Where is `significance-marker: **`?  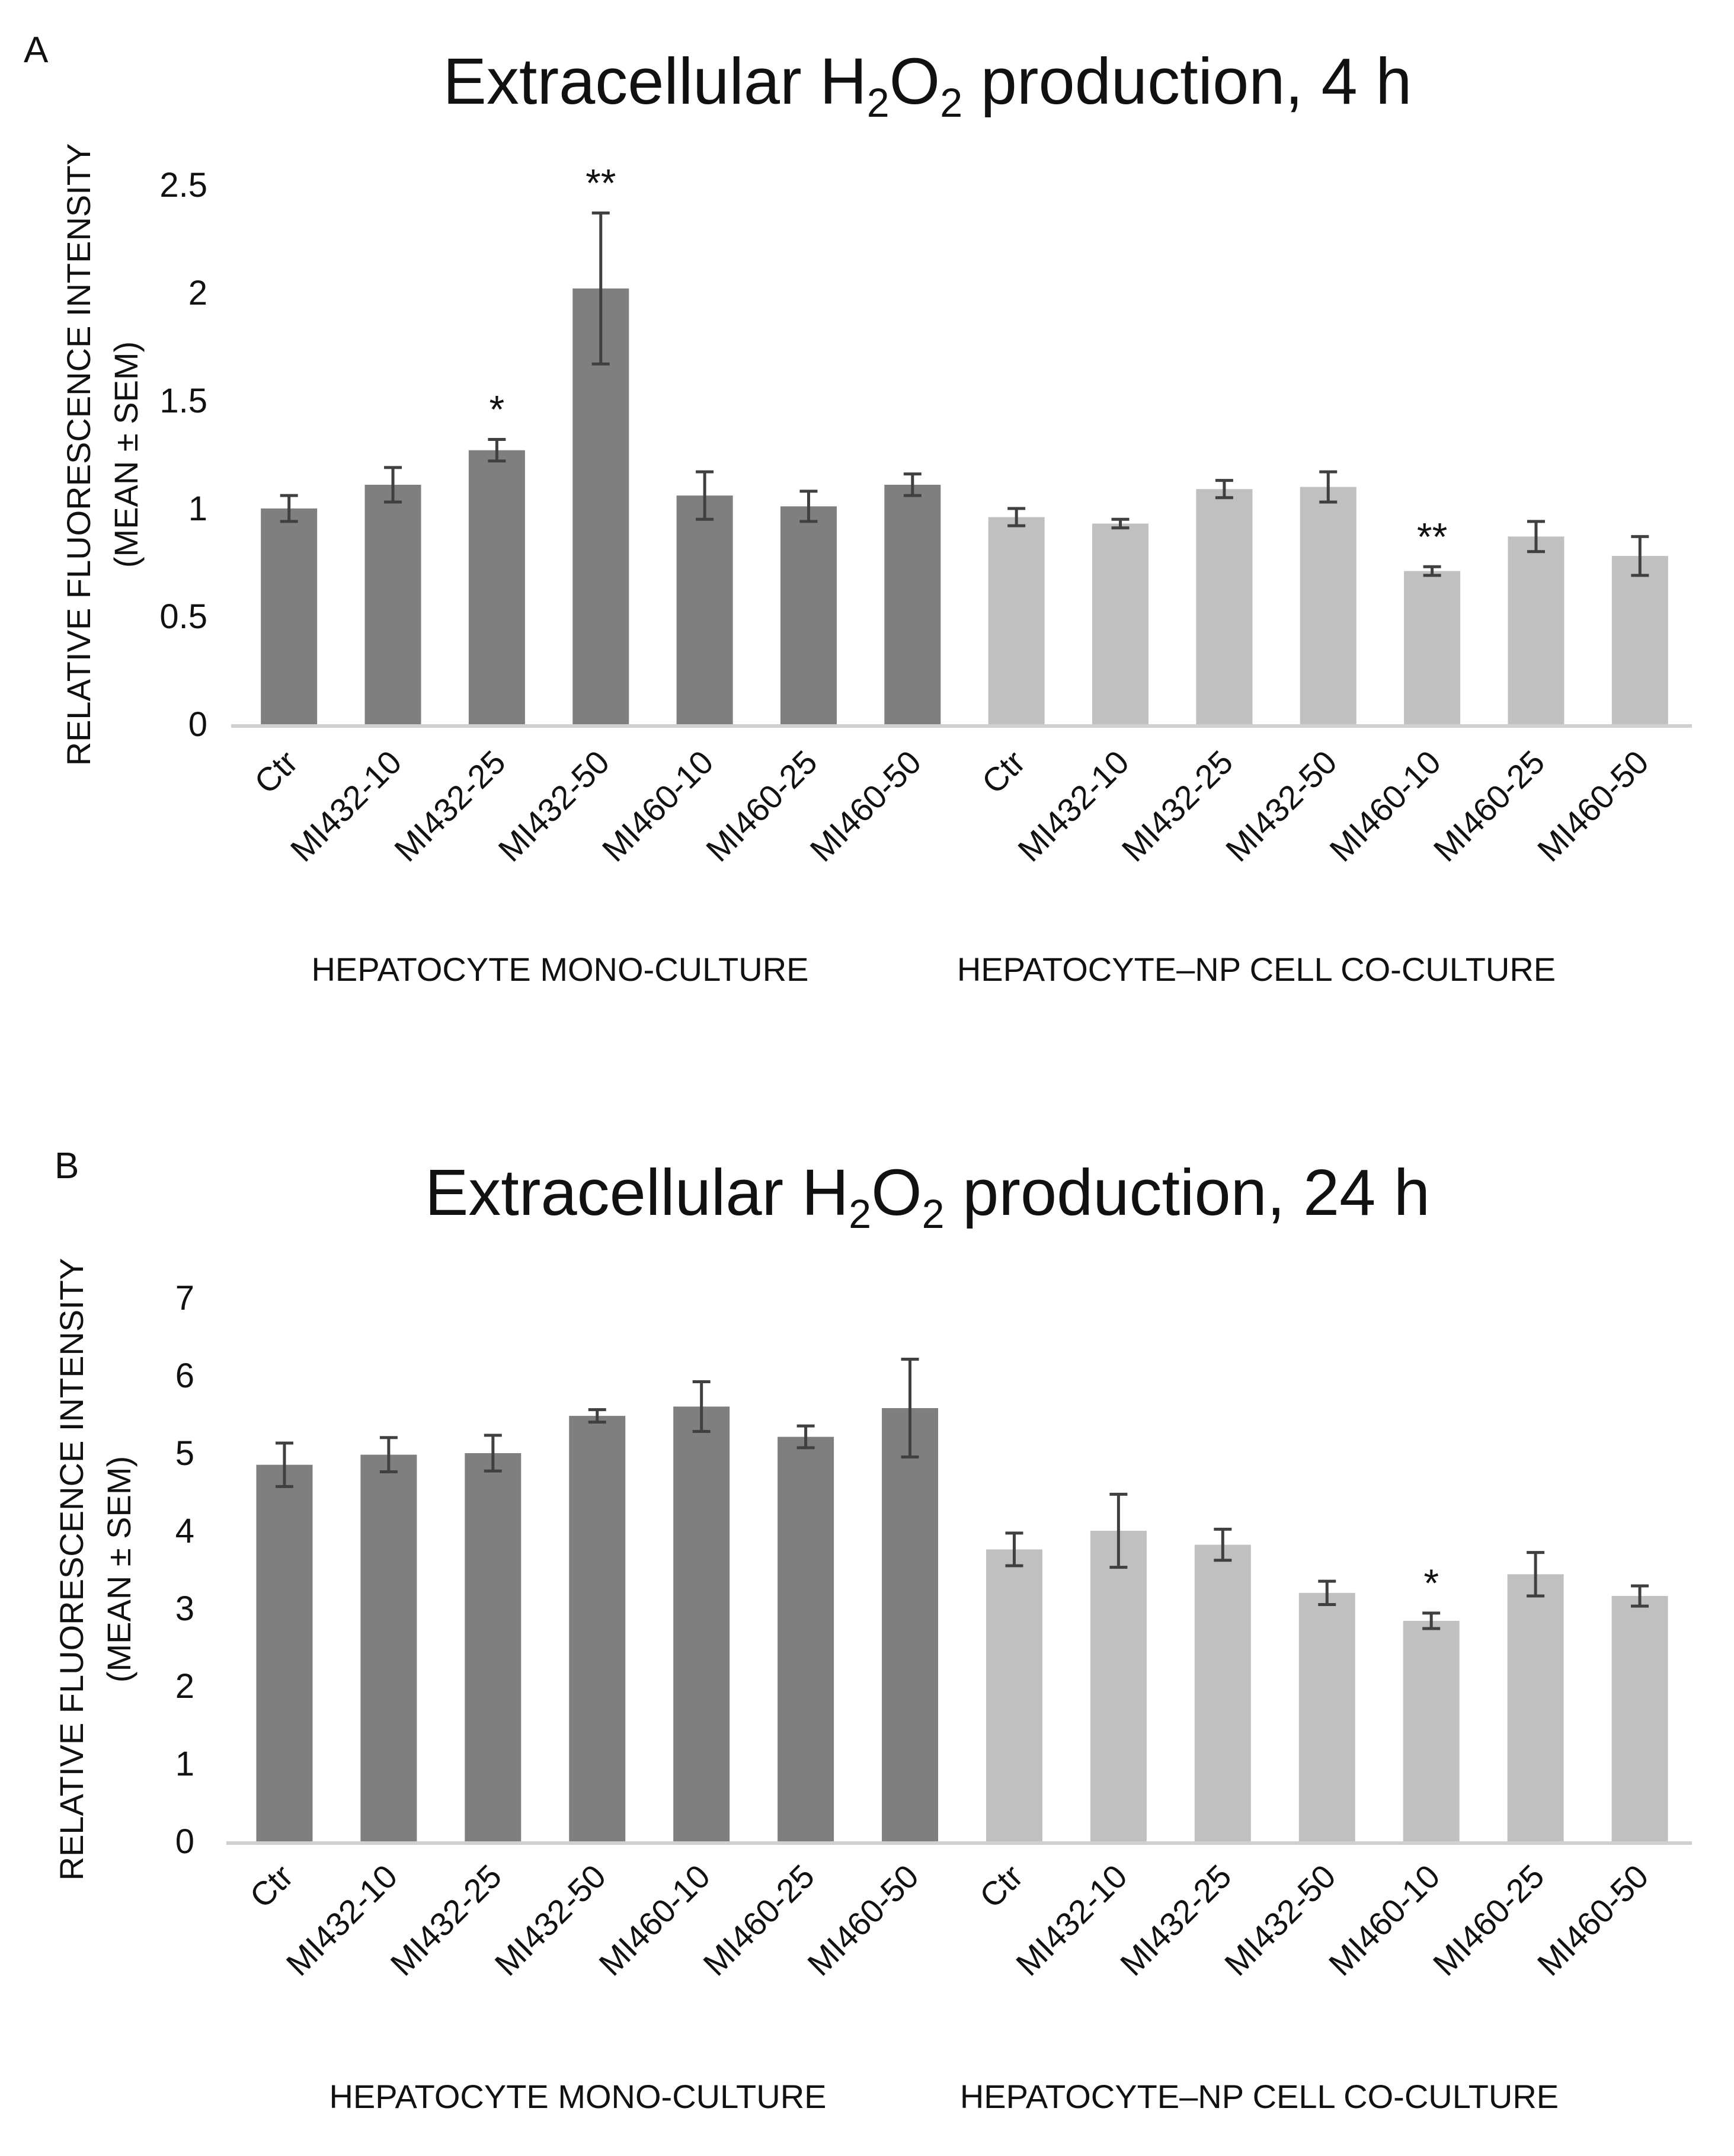 significance-marker: ** is located at coordinates (1432, 536).